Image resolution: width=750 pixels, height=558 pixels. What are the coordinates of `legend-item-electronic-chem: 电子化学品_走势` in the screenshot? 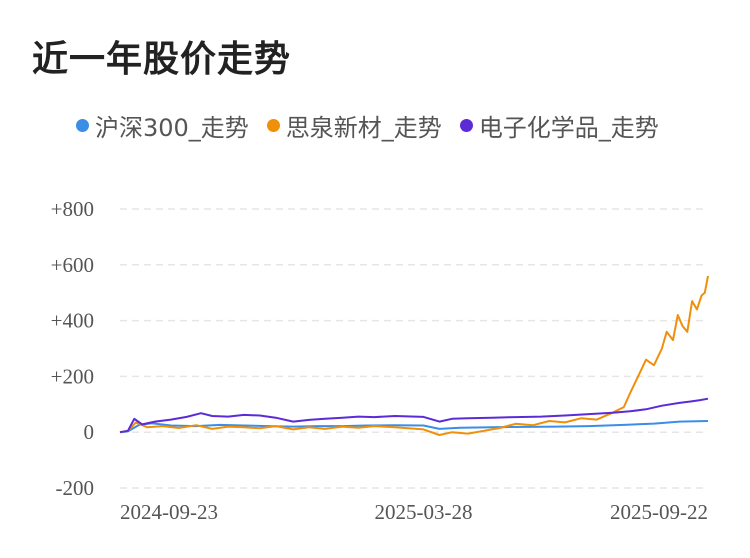 It's located at (559, 125).